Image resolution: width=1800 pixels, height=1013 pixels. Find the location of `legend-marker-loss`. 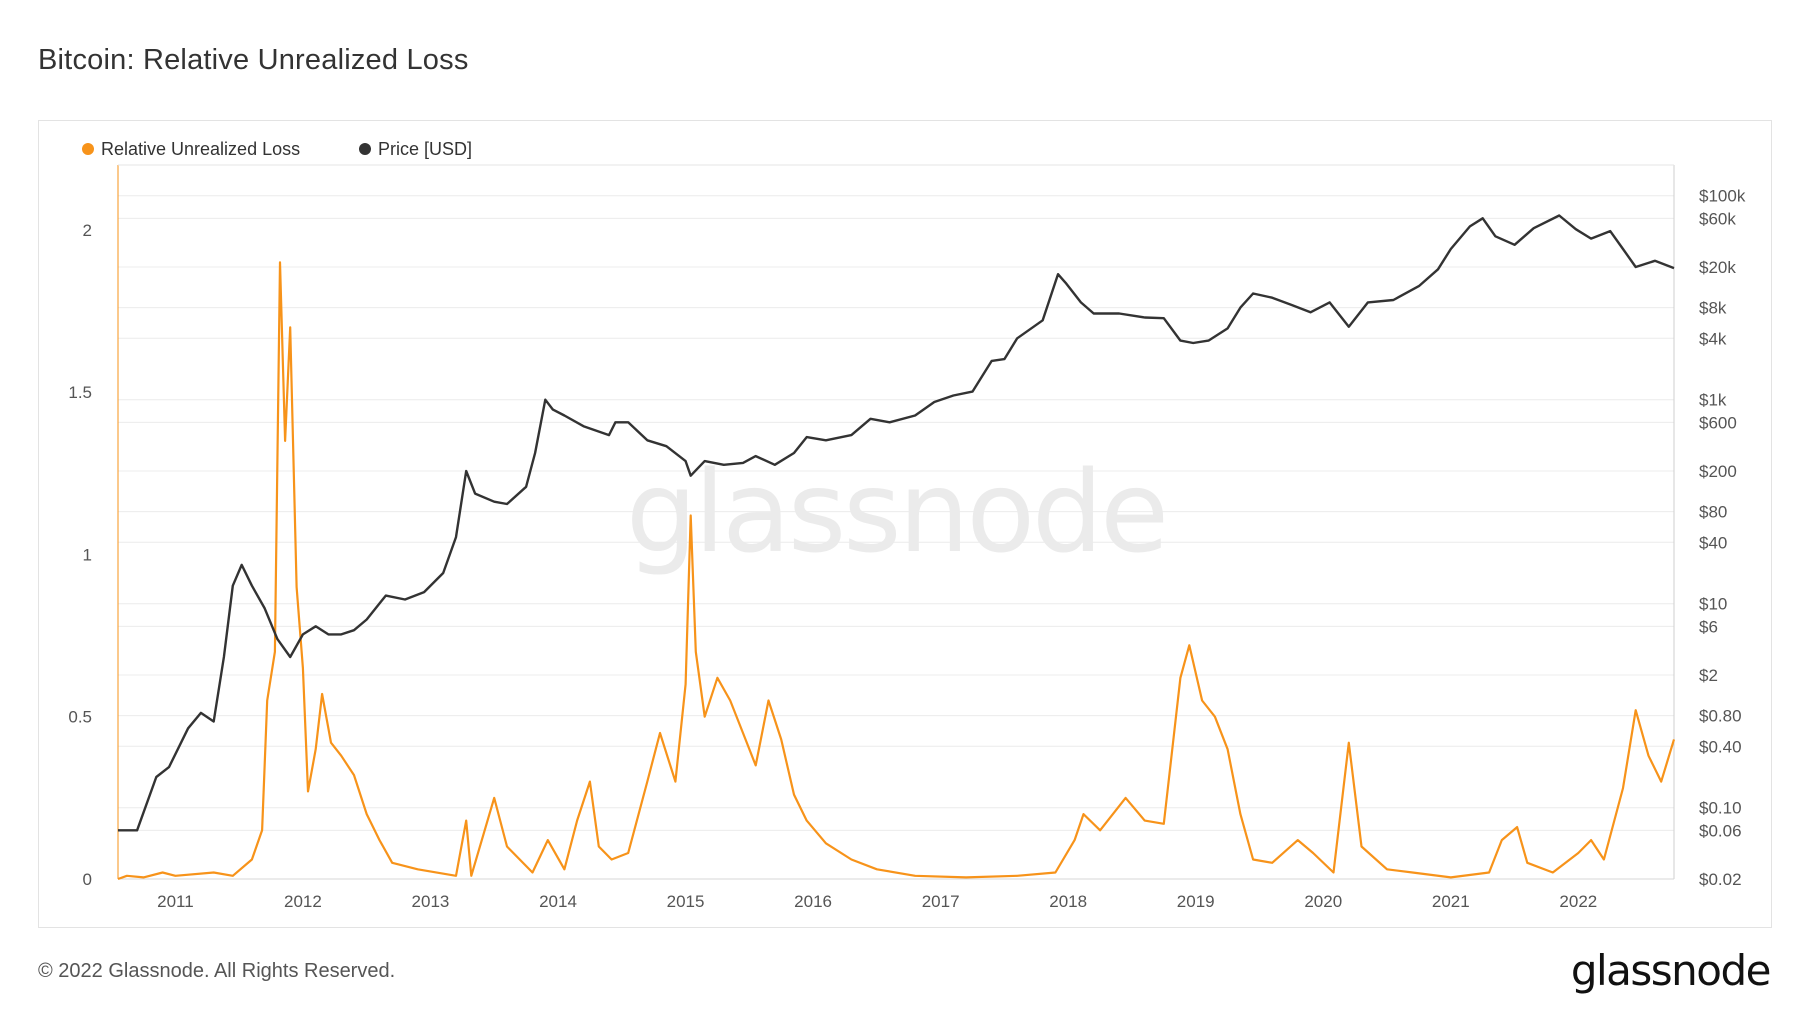

legend-marker-loss is located at coordinates (88, 149).